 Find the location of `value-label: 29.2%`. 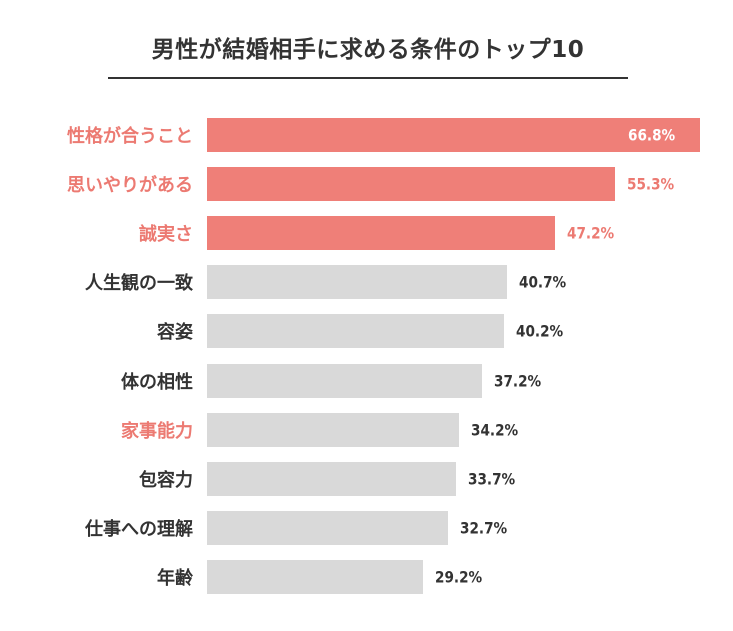

value-label: 29.2% is located at coordinates (458, 577).